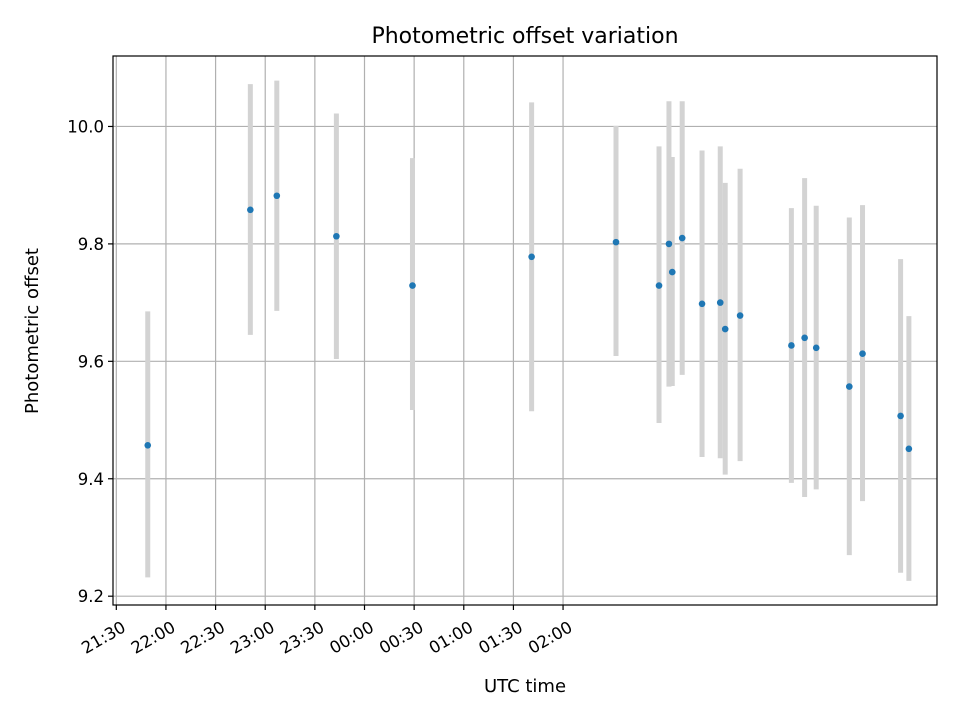 The image size is (960, 720). I want to click on x-tick-label: 22:00, so click(153, 637).